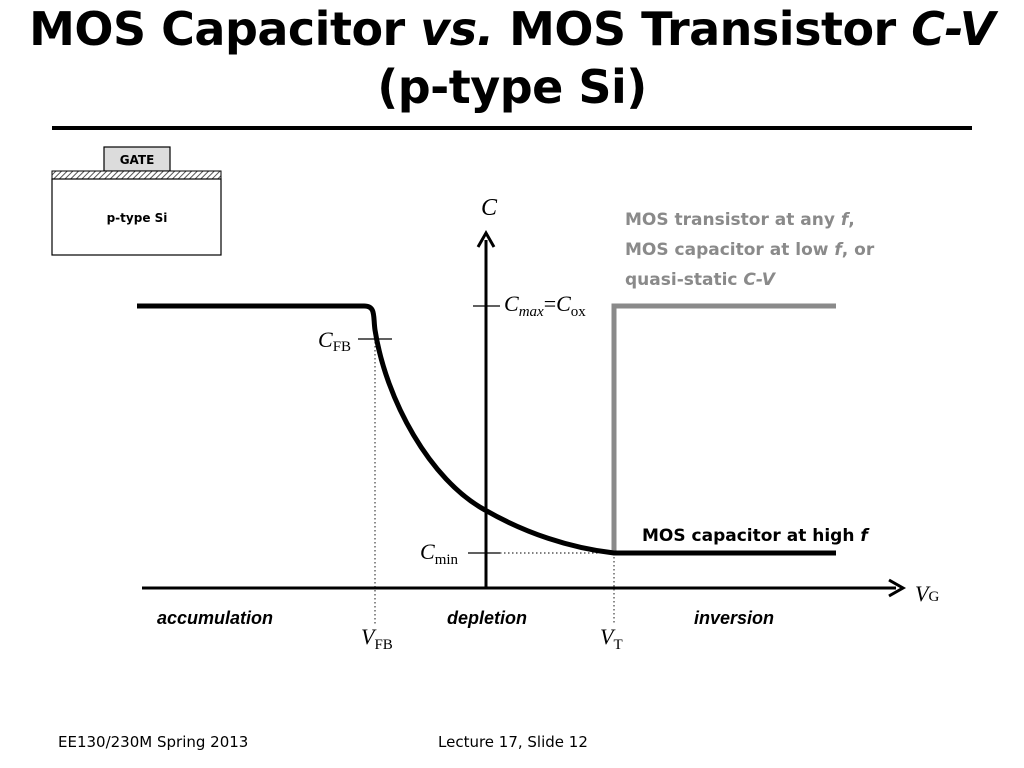 Image resolution: width=1024 pixels, height=768 pixels. I want to click on mos-device-sketch: GATE p-type Si, so click(136, 201).